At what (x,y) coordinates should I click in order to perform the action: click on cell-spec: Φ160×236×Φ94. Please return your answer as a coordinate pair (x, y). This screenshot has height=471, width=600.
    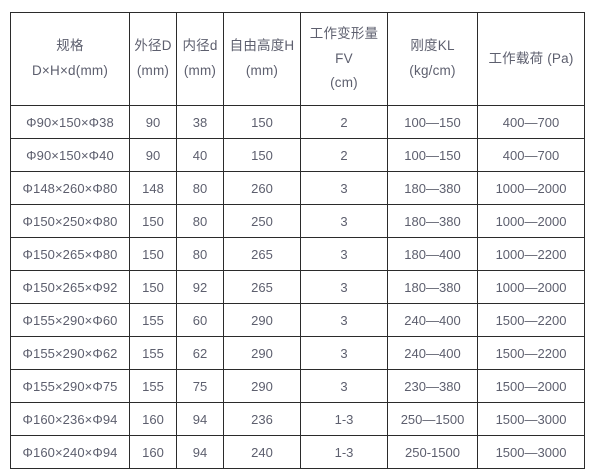
    Looking at the image, I should click on (70, 419).